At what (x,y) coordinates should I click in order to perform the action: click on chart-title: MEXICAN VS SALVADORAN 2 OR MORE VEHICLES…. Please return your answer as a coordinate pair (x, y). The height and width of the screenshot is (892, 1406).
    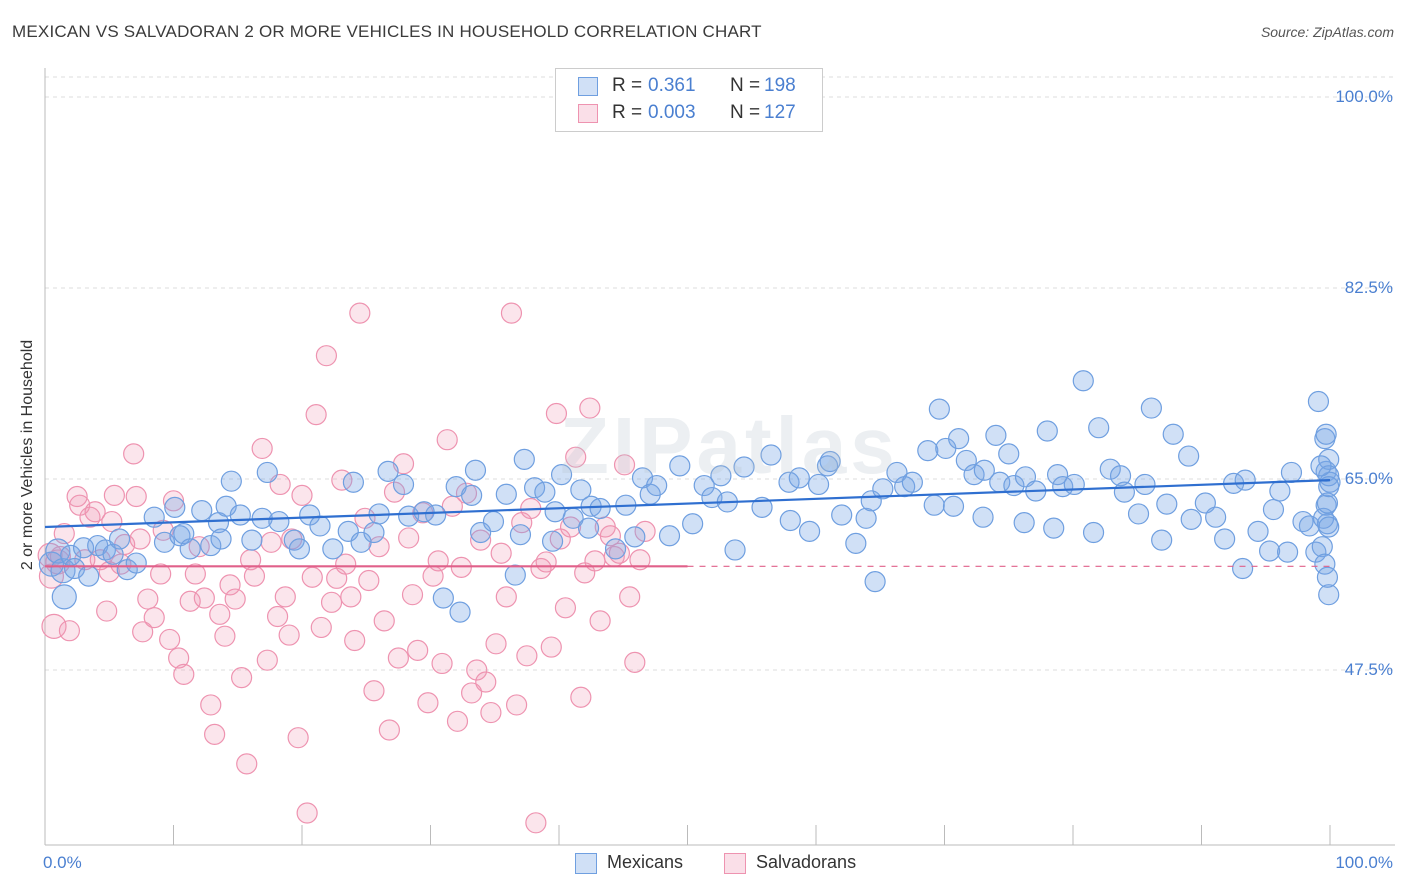
    Looking at the image, I should click on (387, 31).